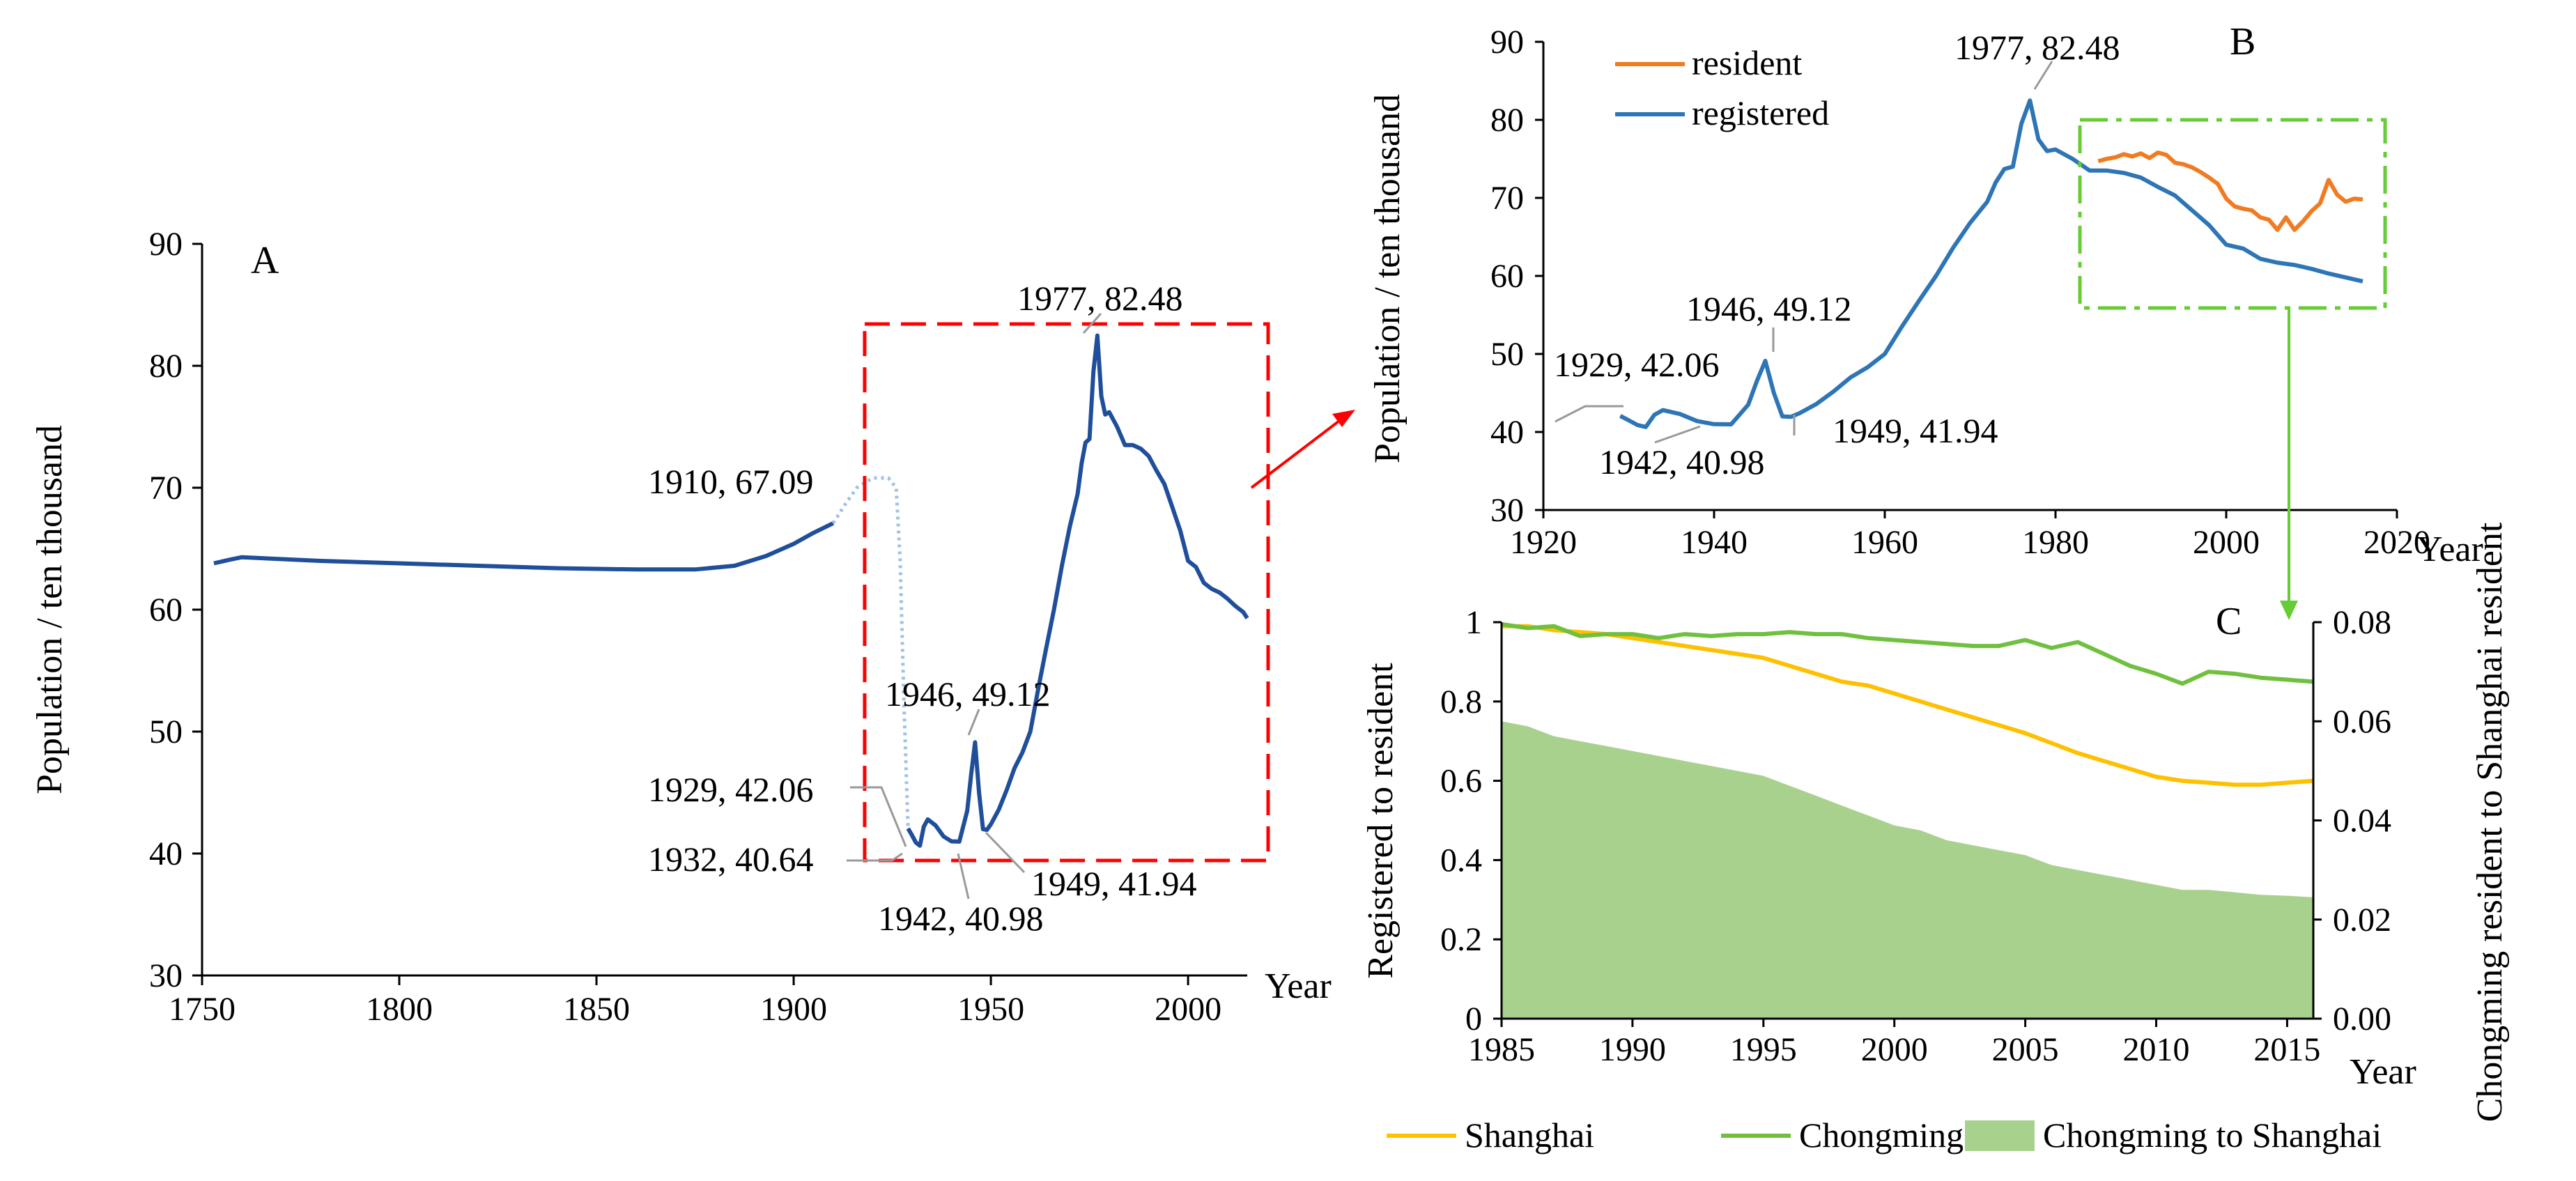 This screenshot has height=1181, width=2576. I want to click on panel-b-xtick-label: 1920, so click(1543, 543).